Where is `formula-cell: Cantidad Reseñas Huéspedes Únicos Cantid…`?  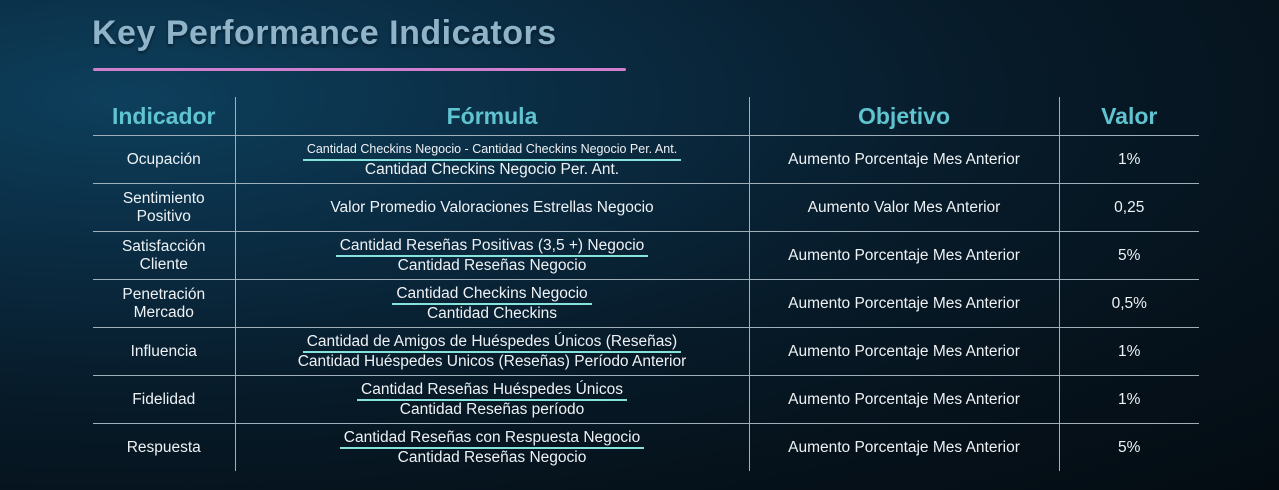 formula-cell: Cantidad Reseñas Huéspedes Únicos Cantid… is located at coordinates (491, 399).